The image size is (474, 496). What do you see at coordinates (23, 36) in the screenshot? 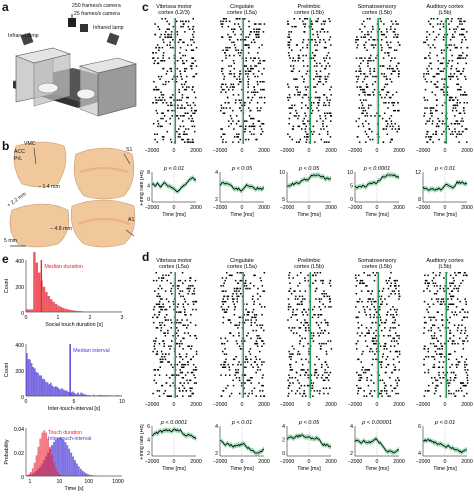
I see `lamp-left-label: Infrared lamp` at bounding box center [23, 36].